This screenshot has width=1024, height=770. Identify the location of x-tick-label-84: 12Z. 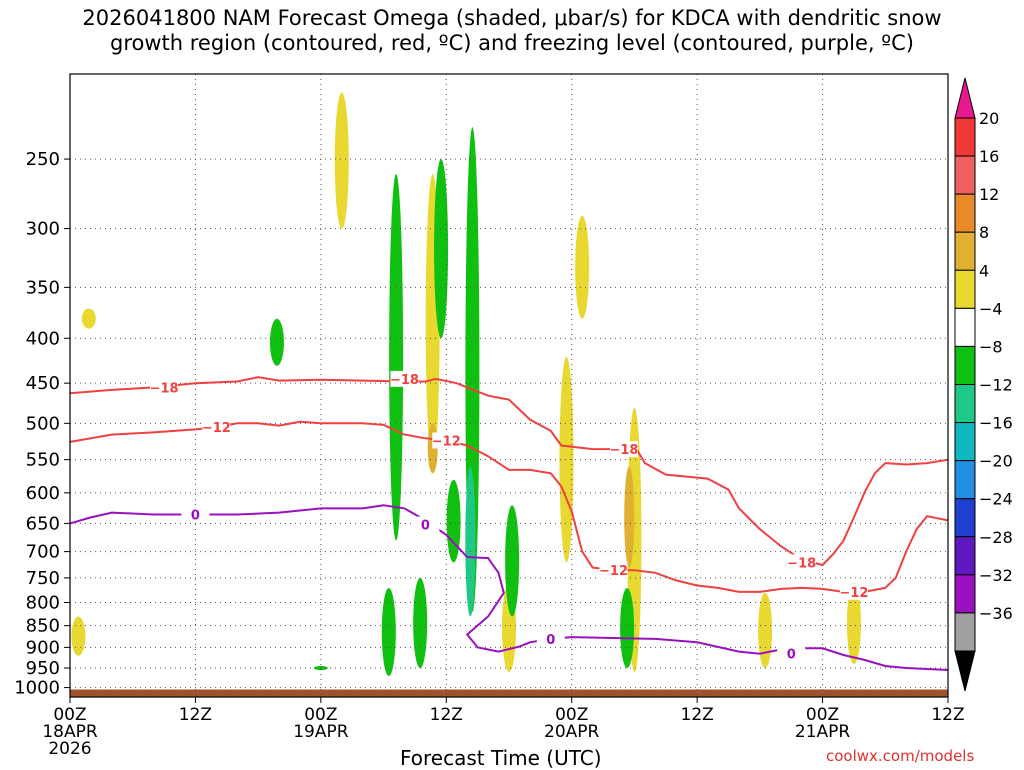
(947, 715).